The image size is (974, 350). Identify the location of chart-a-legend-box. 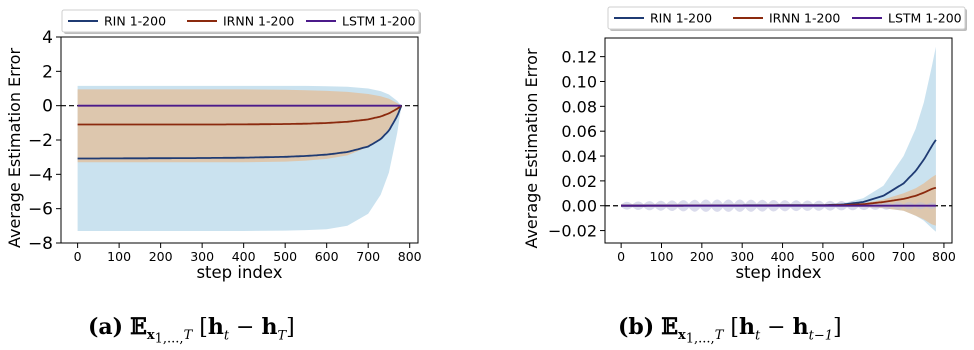
(240, 21).